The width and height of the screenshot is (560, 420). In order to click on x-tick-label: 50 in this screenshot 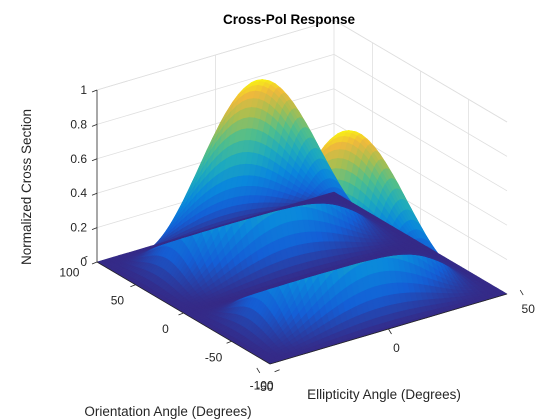, I will do `click(529, 309)`.